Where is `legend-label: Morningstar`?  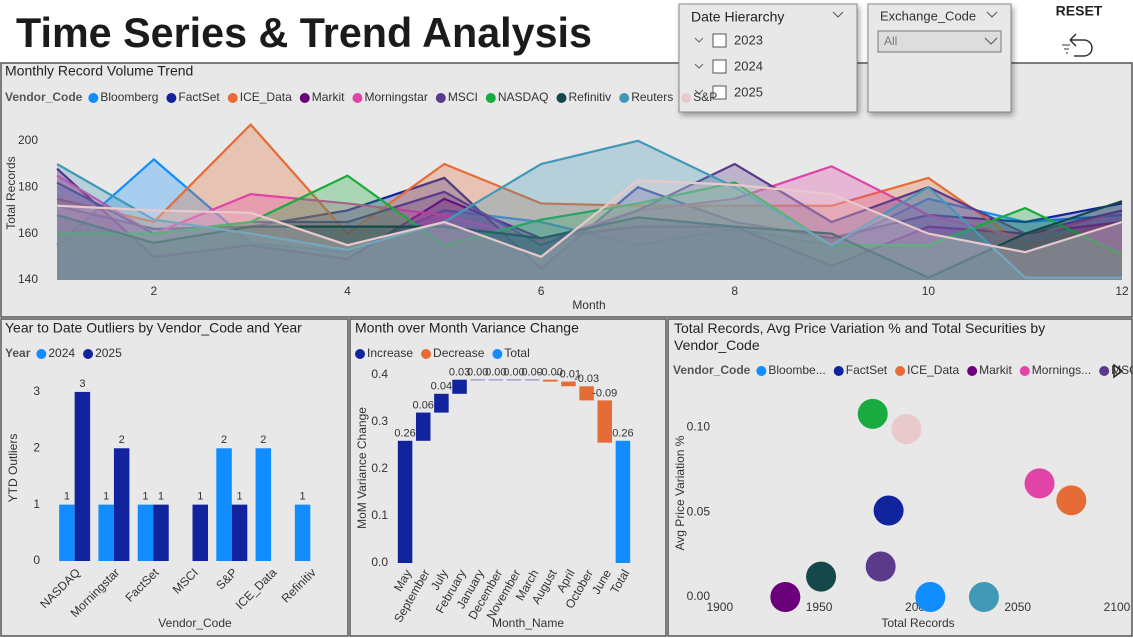
legend-label: Morningstar is located at coordinates (395, 97).